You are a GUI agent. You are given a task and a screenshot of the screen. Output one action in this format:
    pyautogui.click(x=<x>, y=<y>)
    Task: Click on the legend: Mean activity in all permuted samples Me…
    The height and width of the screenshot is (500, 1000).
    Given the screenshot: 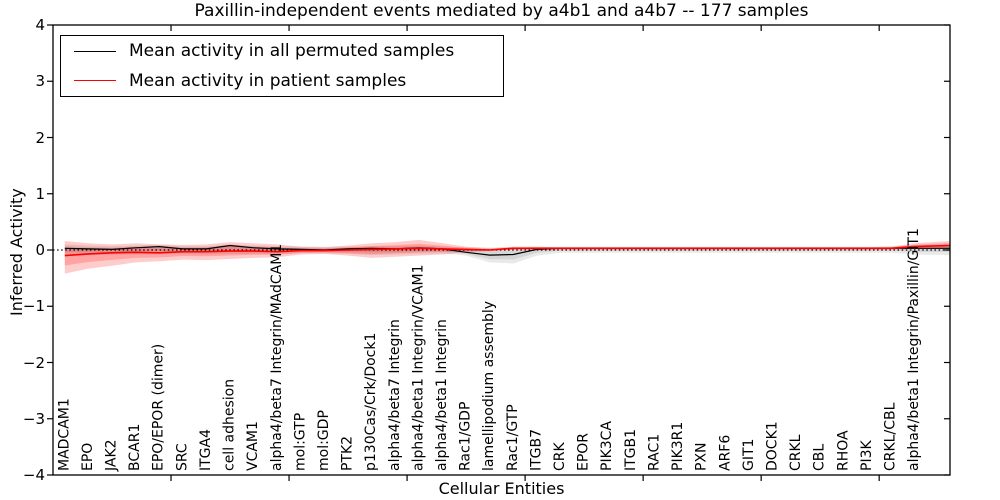 What is the action you would take?
    pyautogui.click(x=282, y=66)
    